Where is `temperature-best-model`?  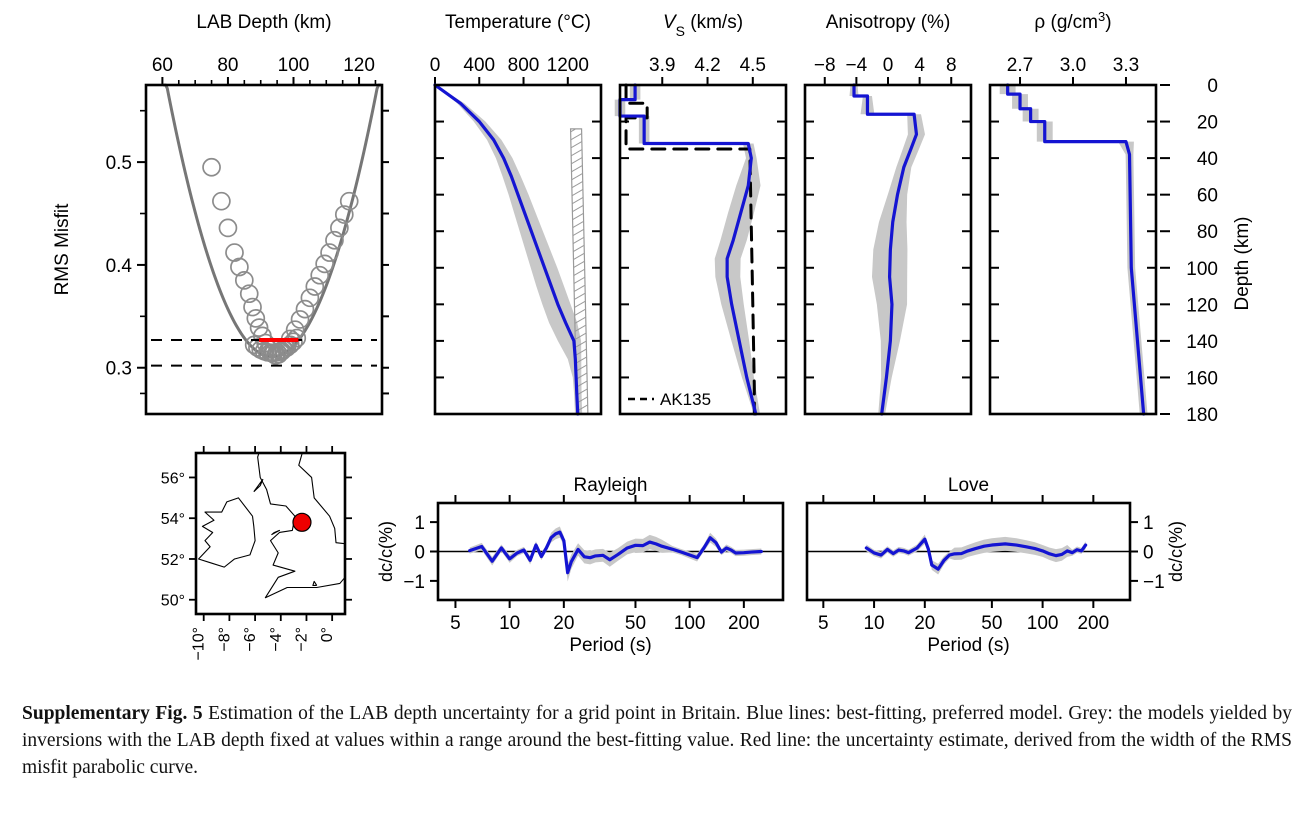 temperature-best-model is located at coordinates (506, 249).